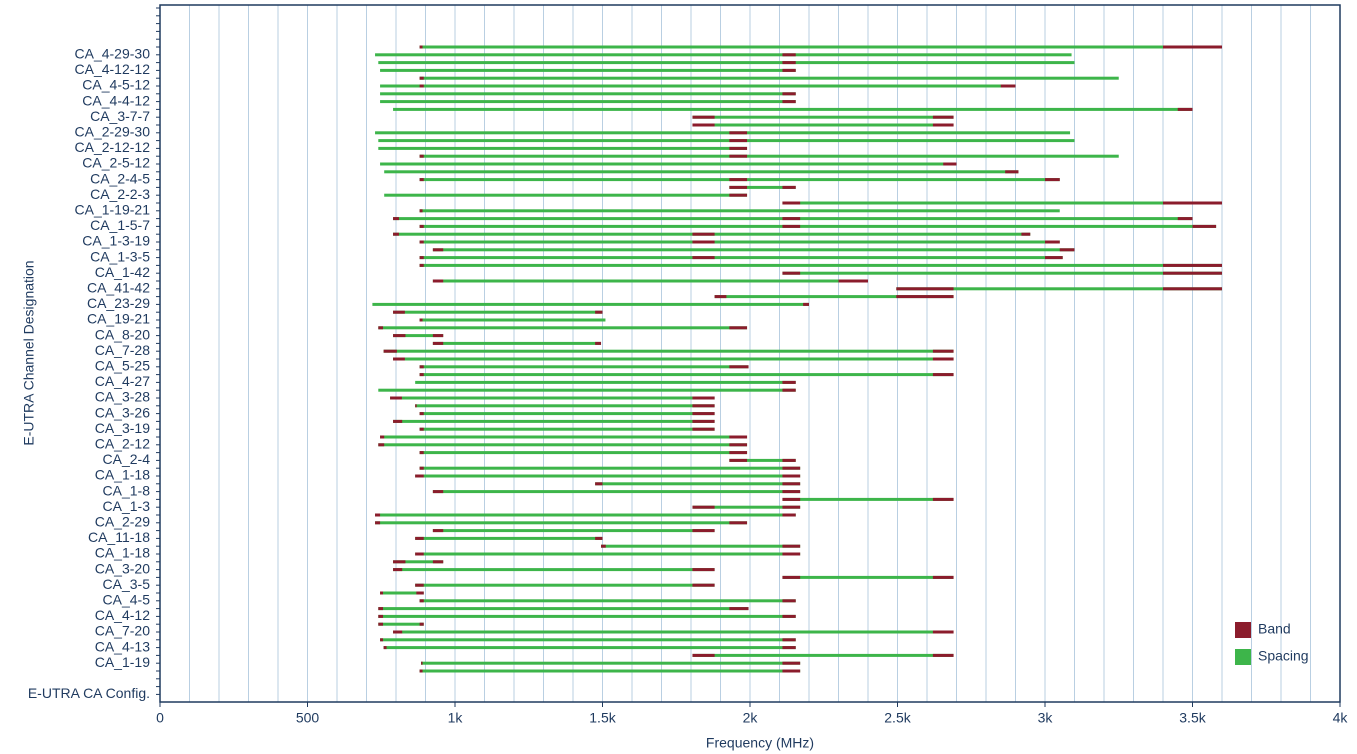  Describe the element at coordinates (122, 412) in the screenshot. I see `y-tick-label: CA_3-26` at that location.